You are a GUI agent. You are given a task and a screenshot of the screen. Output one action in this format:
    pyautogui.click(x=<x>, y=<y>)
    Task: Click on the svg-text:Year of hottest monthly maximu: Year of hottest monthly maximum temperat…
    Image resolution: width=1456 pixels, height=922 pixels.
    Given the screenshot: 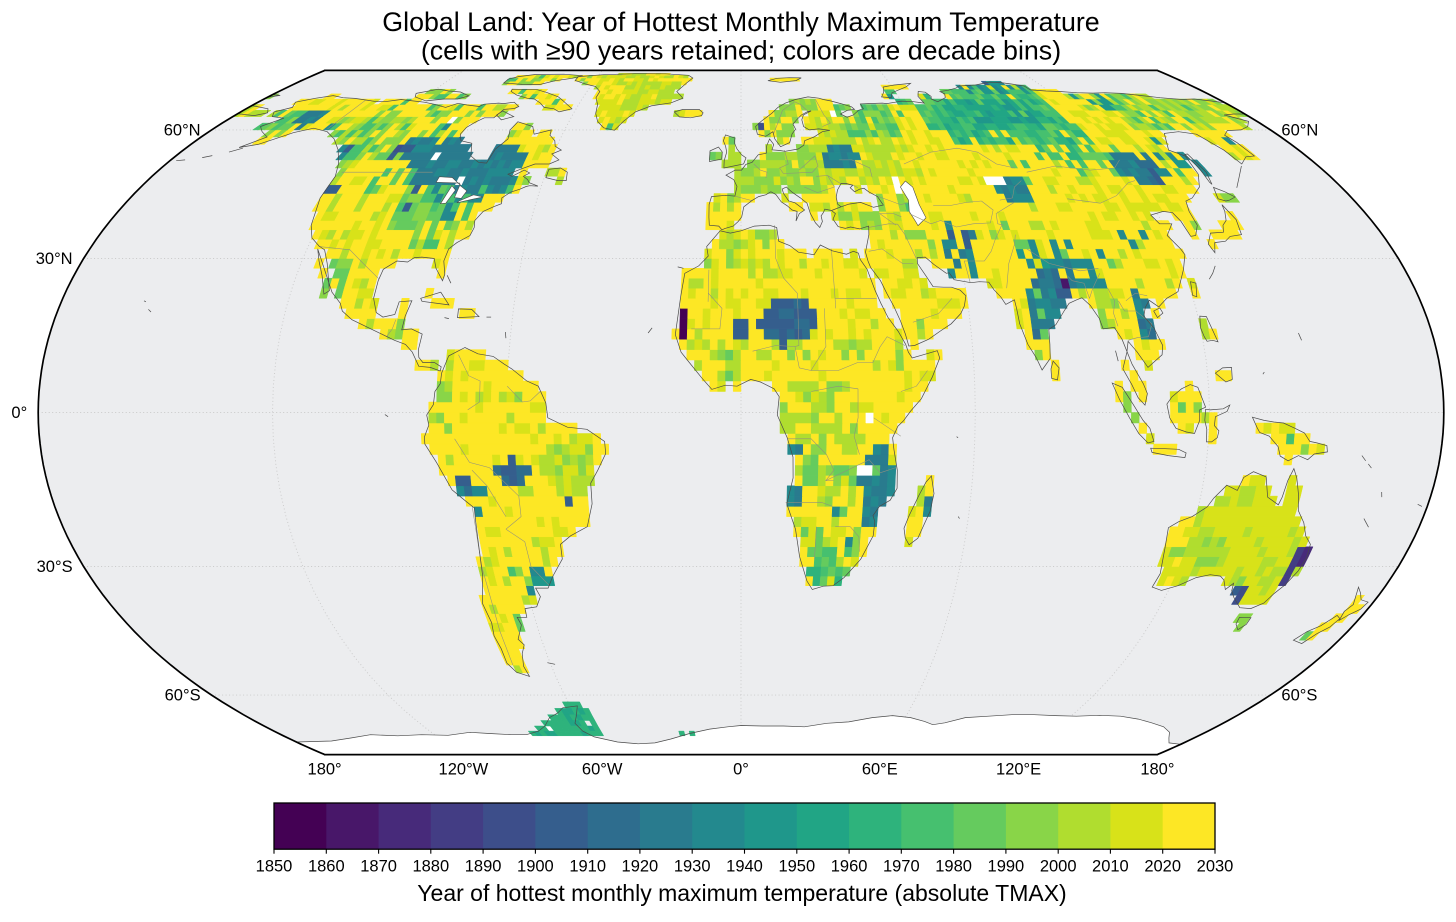 What is the action you would take?
    pyautogui.click(x=741, y=893)
    